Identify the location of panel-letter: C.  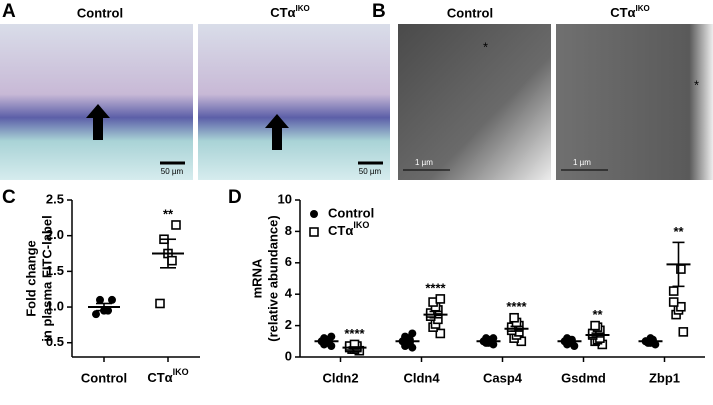
(9, 197).